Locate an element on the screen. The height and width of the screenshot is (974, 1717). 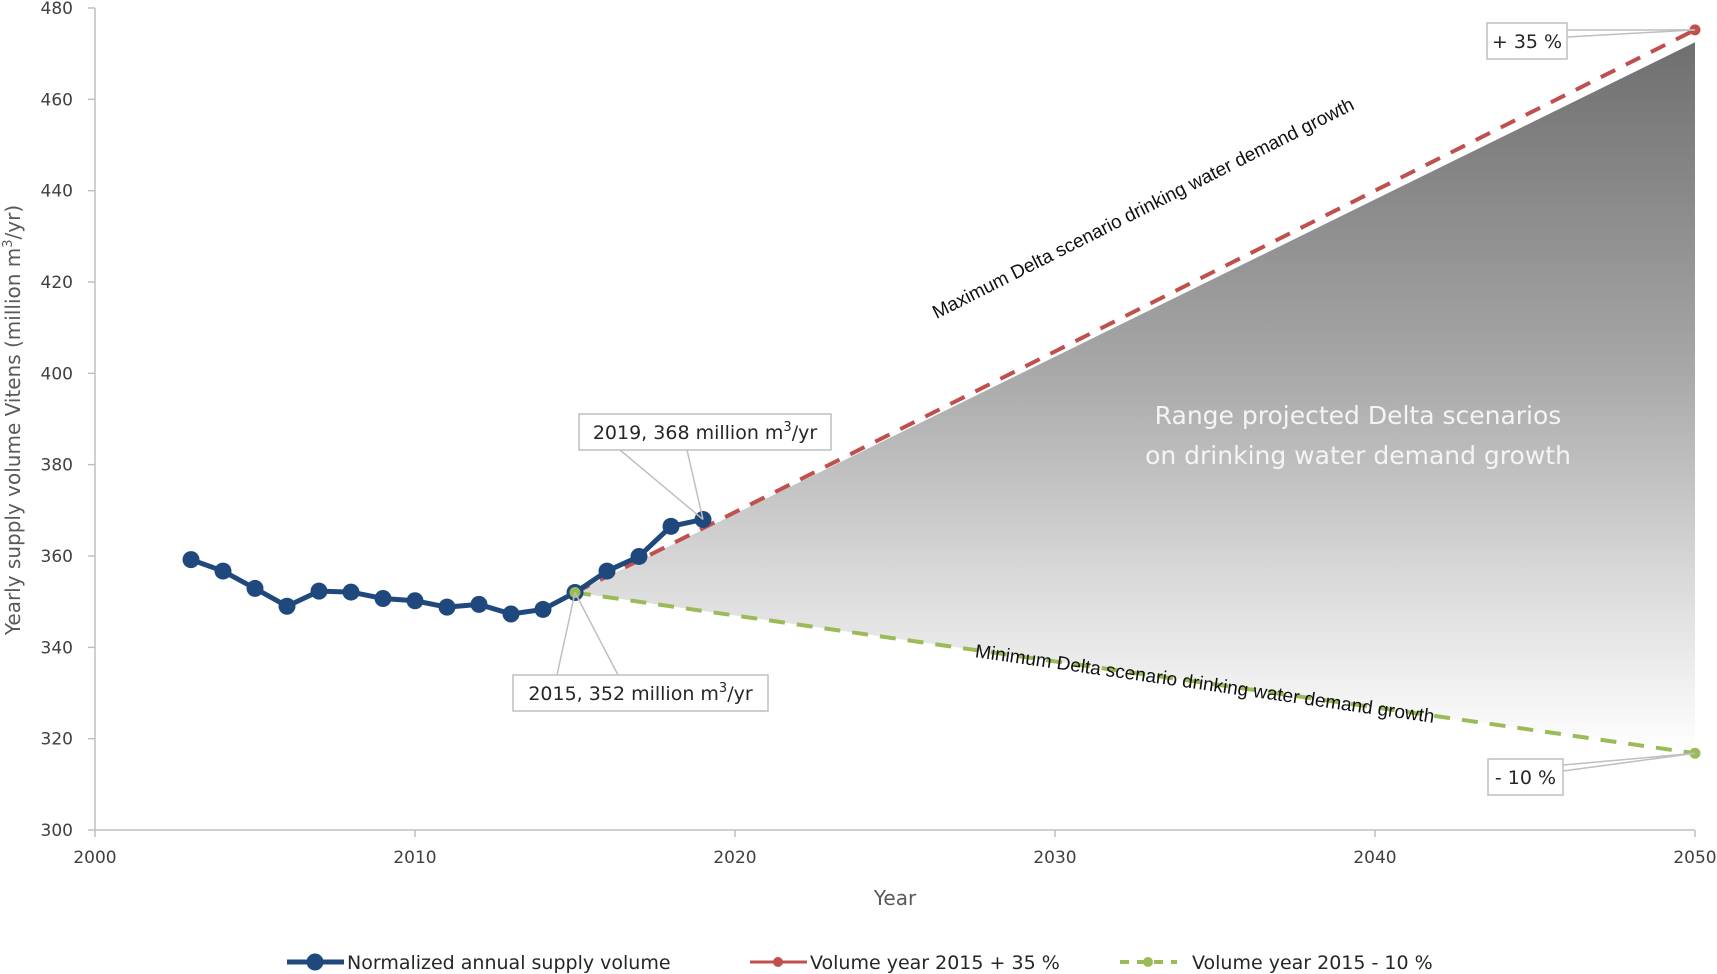
x-tick-label: 2050 is located at coordinates (1694, 858).